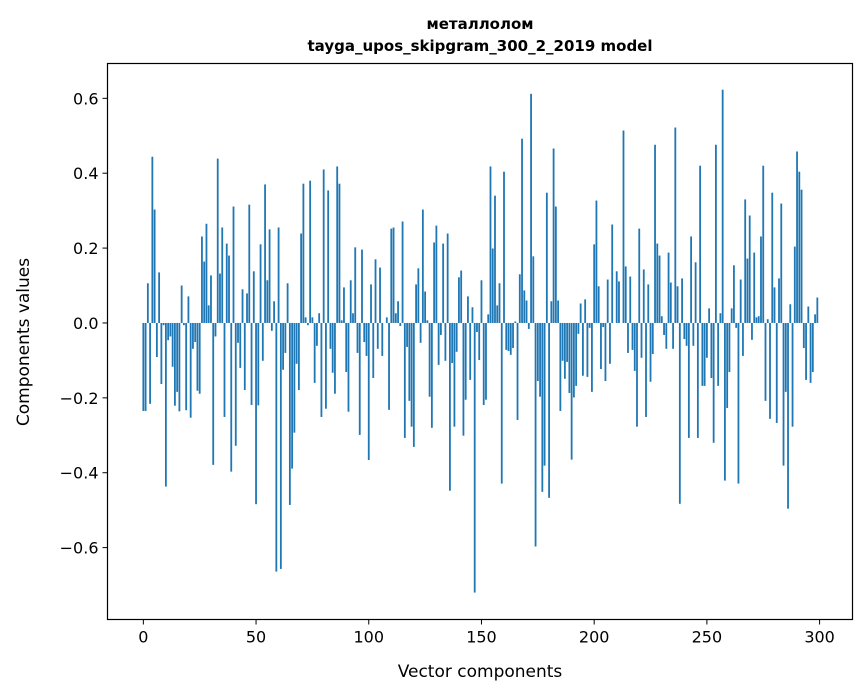  I want to click on y-axis-ticks: −0.6−0.4−0.20.00.20.40.6, so click(84, 323).